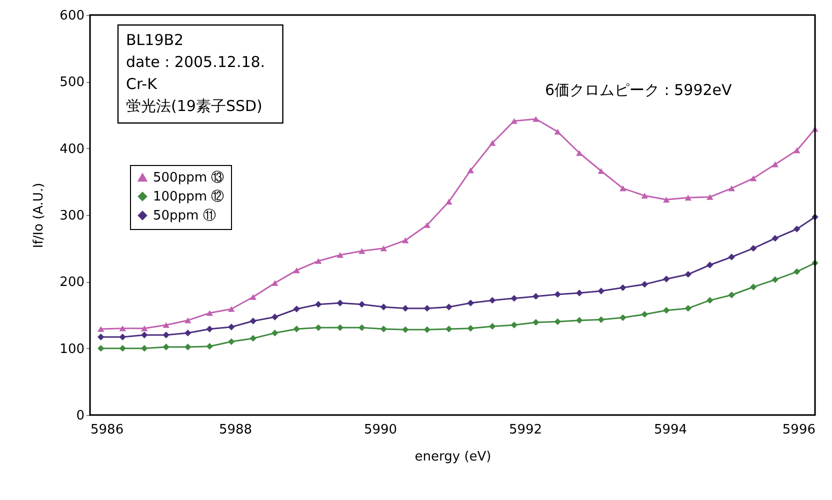 This screenshot has height=500, width=832. I want to click on y-tick-label: 500, so click(72, 82).